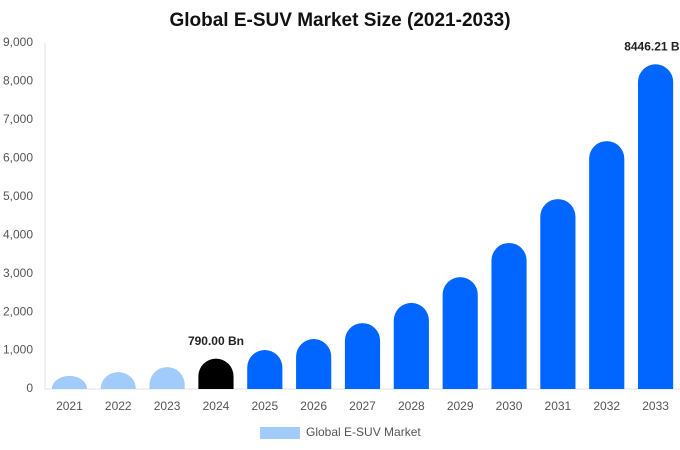 Image resolution: width=680 pixels, height=450 pixels. What do you see at coordinates (118, 406) in the screenshot?
I see `x-tick-label: 2022` at bounding box center [118, 406].